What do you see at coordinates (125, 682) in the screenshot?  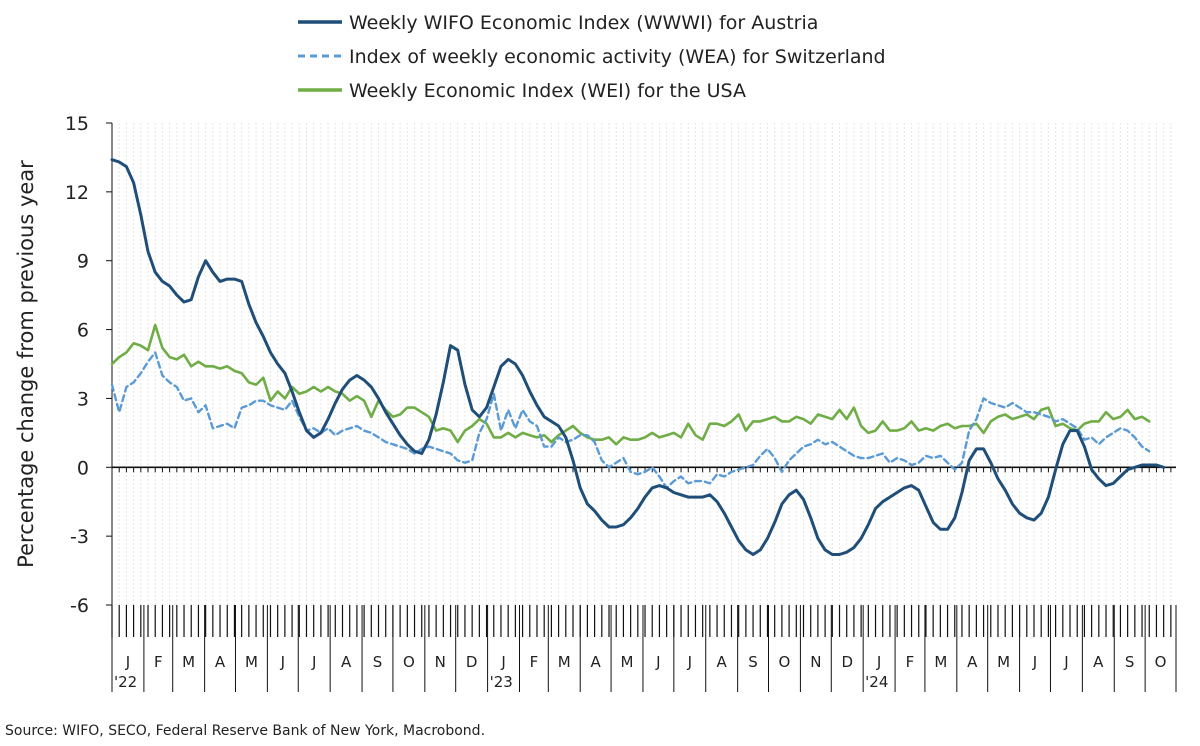 I see `year-label: '22` at bounding box center [125, 682].